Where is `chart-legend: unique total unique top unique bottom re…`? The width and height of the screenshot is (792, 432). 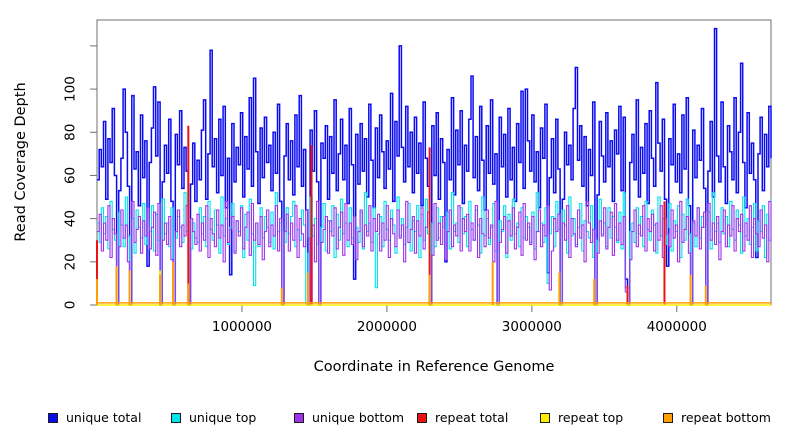
chart-legend: unique total unique top unique bottom re… is located at coordinates (417, 417).